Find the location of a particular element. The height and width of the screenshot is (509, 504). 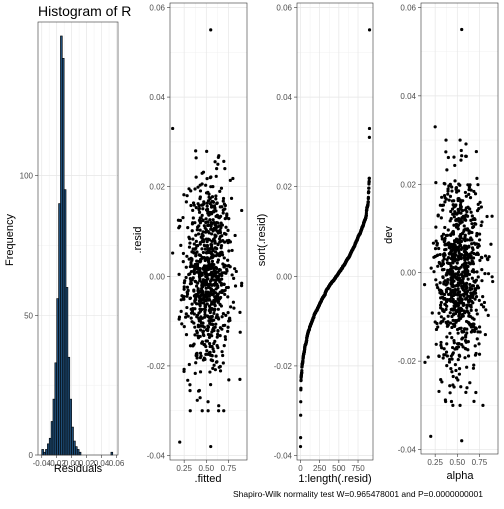

dev-alpha-x-ticks: 0.25 0.50 0.75 is located at coordinates (457, 460).